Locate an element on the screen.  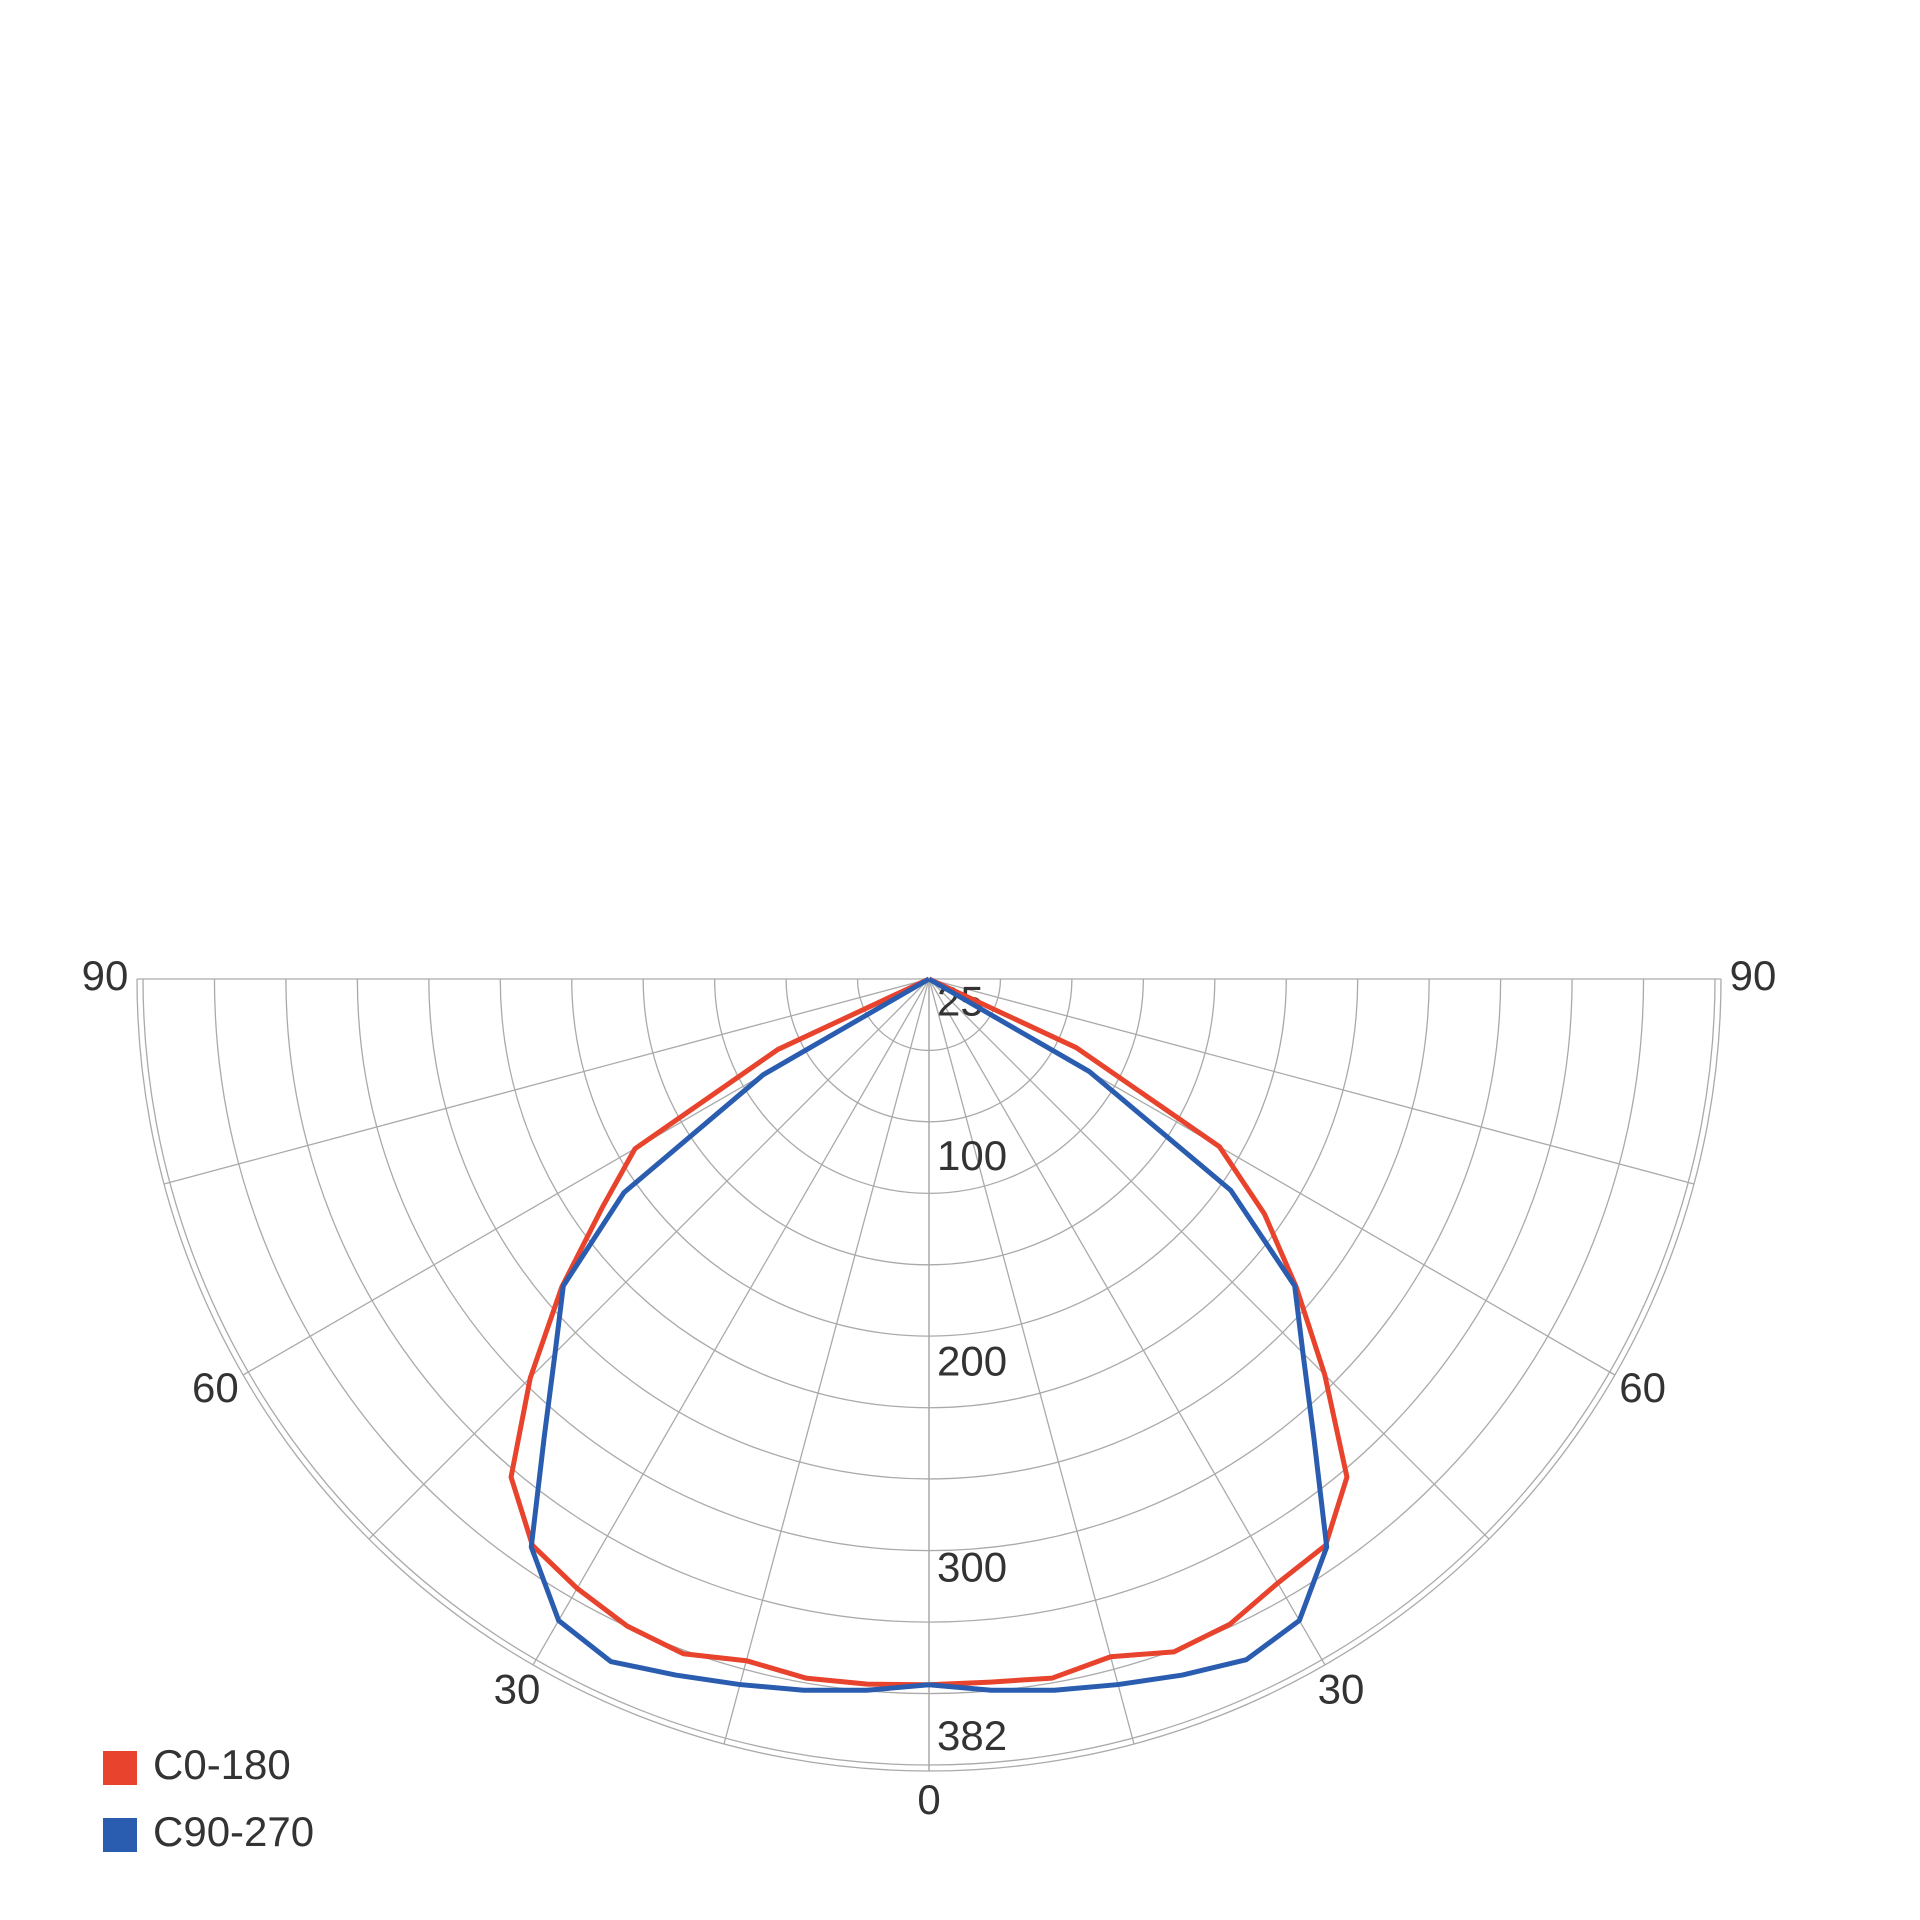
r-tick-label: 300 is located at coordinates (972, 1566).